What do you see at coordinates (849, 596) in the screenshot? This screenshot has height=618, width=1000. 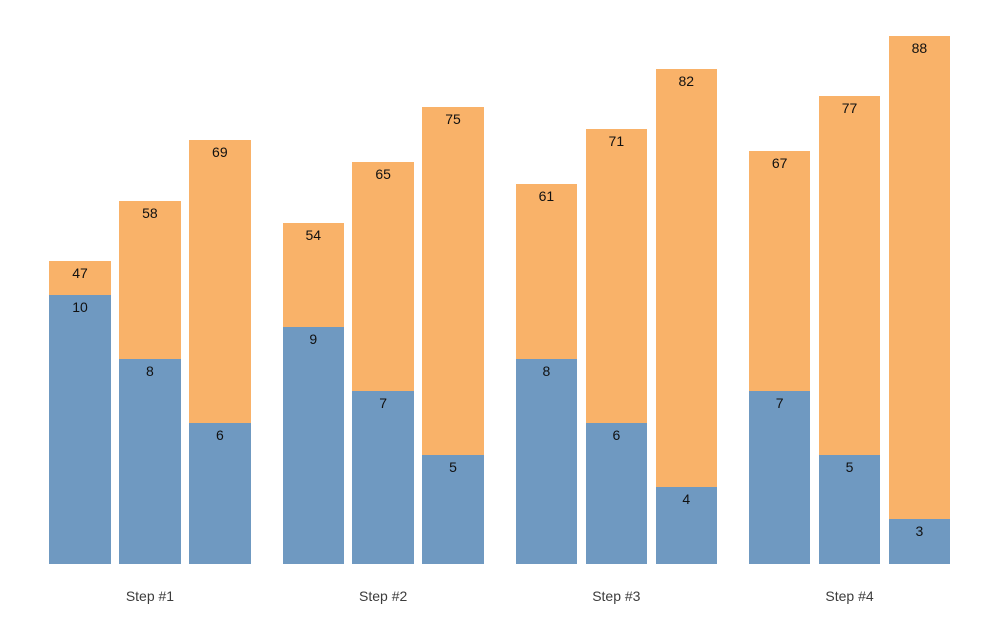 I see `x-axis-label: Step #4` at bounding box center [849, 596].